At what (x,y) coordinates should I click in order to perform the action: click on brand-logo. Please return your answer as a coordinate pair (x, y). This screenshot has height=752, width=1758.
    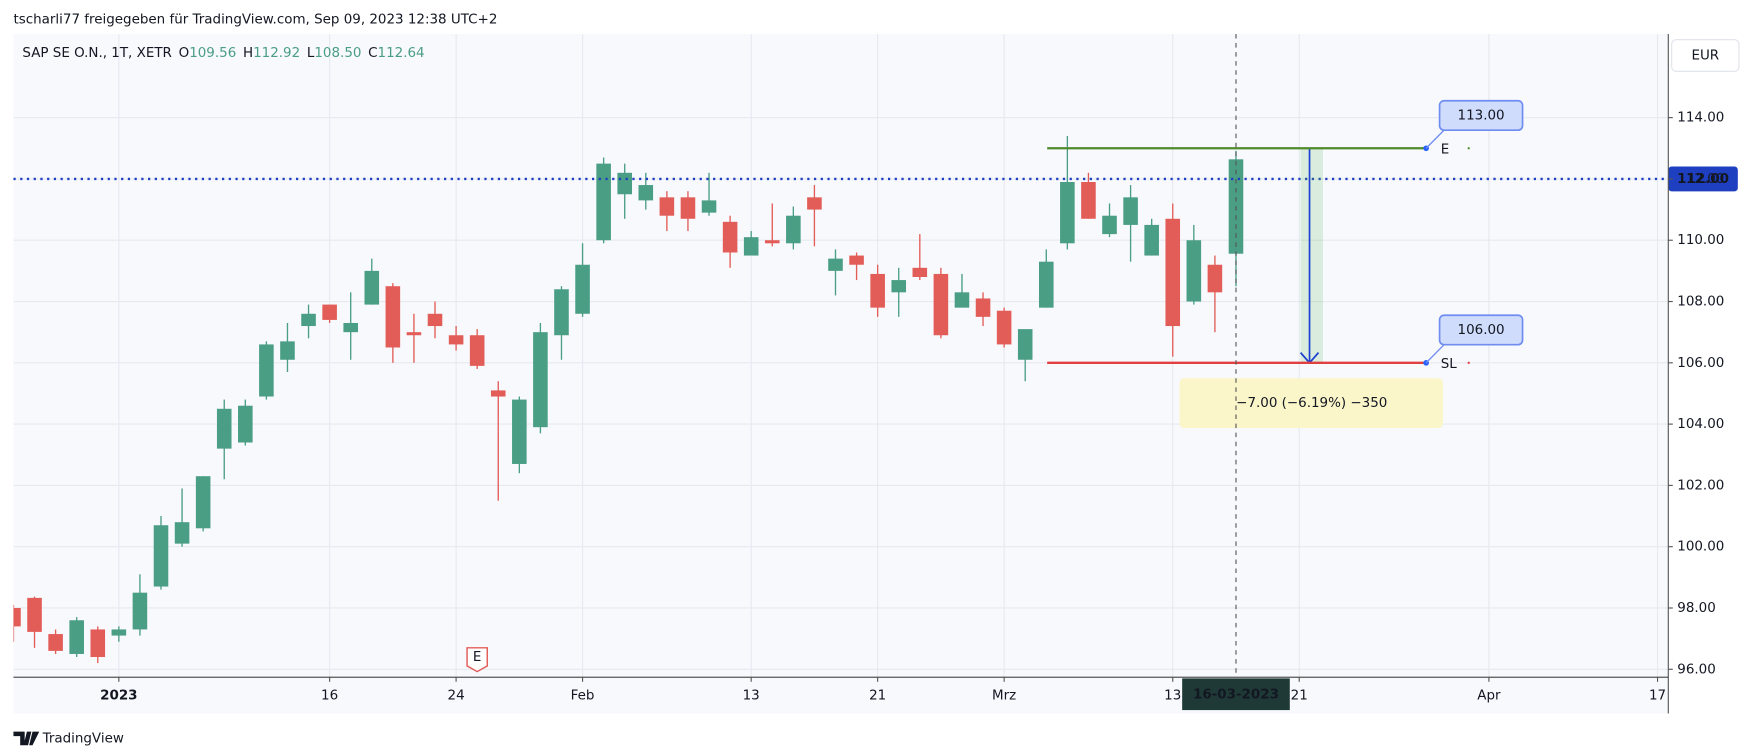
    Looking at the image, I should click on (26, 738).